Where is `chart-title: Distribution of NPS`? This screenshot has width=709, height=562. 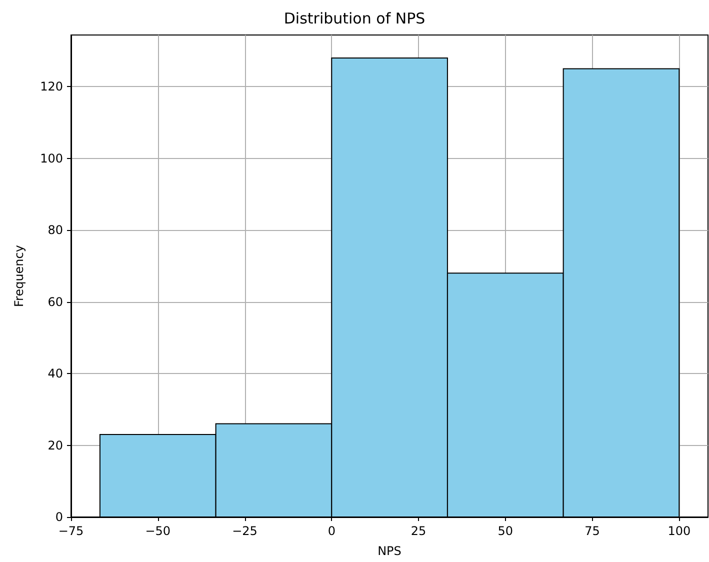 chart-title: Distribution of NPS is located at coordinates (355, 19).